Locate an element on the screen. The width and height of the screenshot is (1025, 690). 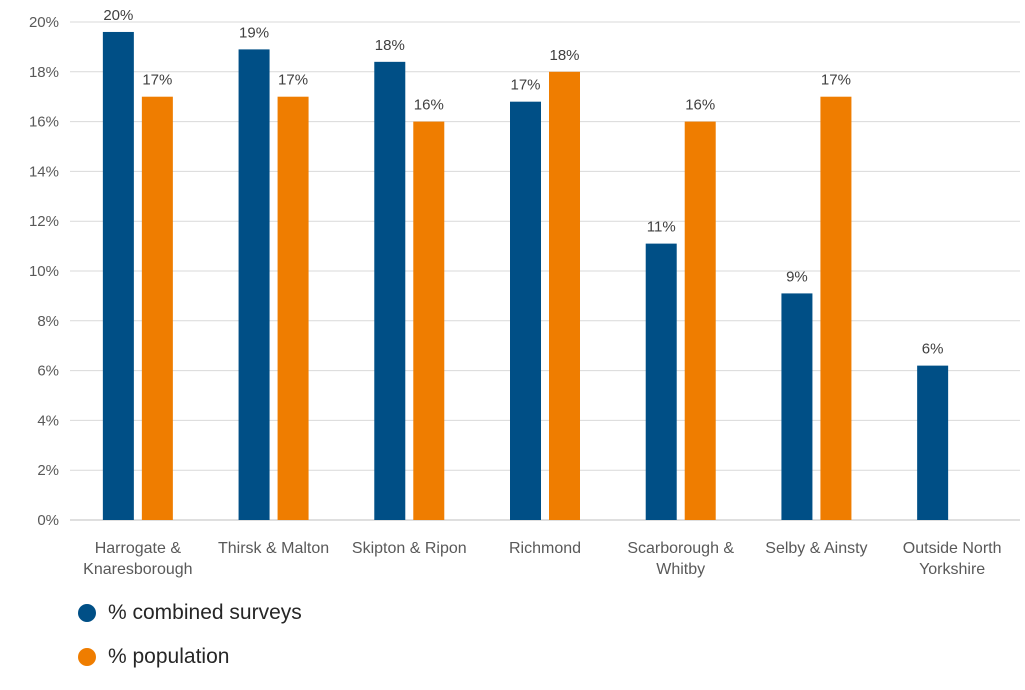
y-tick-label: 16% is located at coordinates (44, 122).